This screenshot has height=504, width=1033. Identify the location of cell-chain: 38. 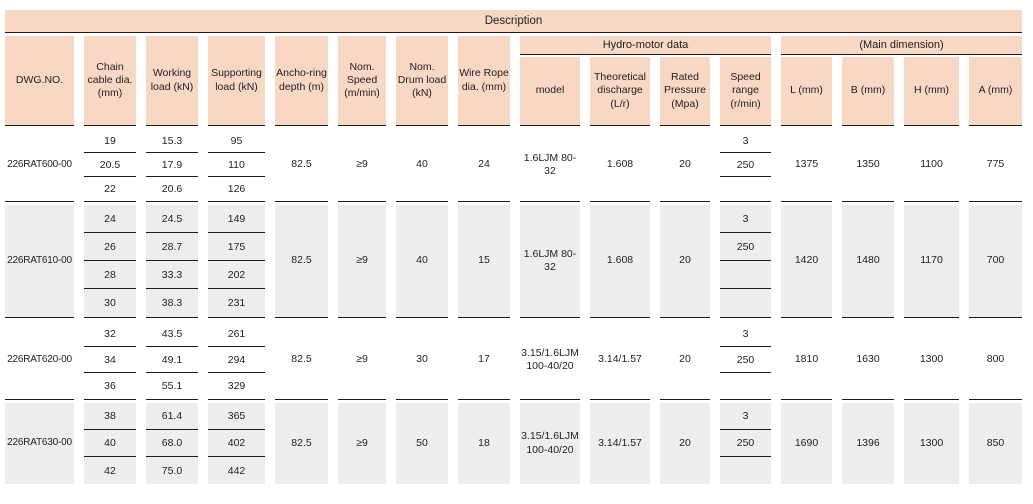
(110, 416).